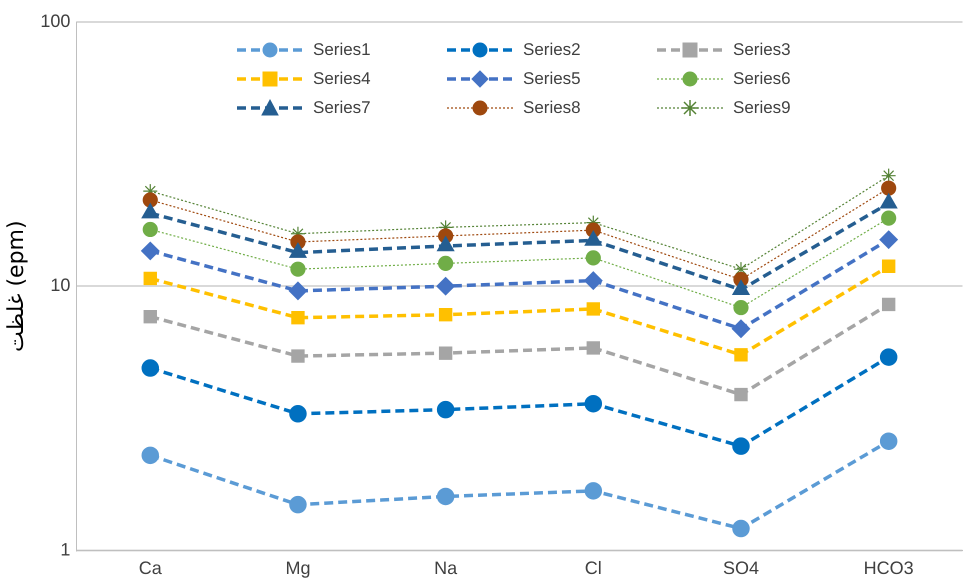  What do you see at coordinates (342, 50) in the screenshot?
I see `legend-label: Series1` at bounding box center [342, 50].